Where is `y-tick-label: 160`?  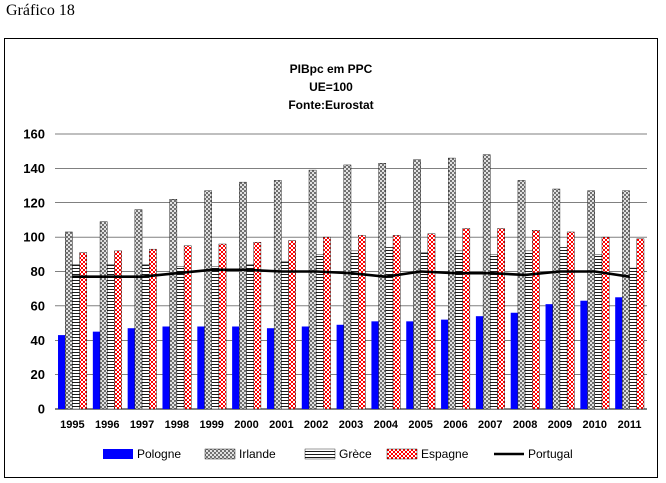
y-tick-label: 160 is located at coordinates (34, 134).